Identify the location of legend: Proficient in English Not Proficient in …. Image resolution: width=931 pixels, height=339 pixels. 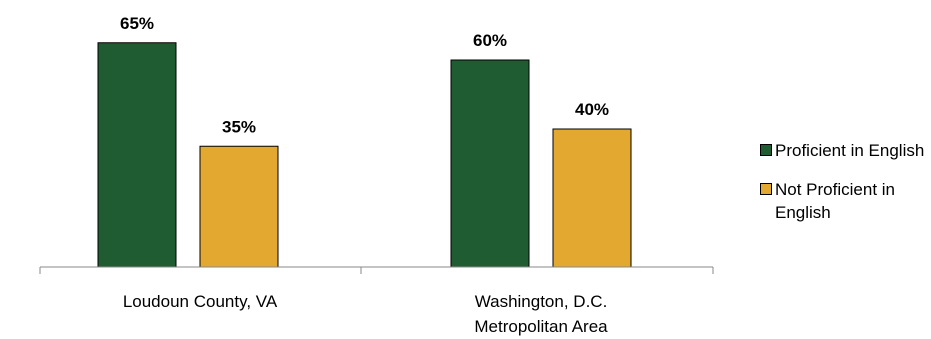
(842, 189).